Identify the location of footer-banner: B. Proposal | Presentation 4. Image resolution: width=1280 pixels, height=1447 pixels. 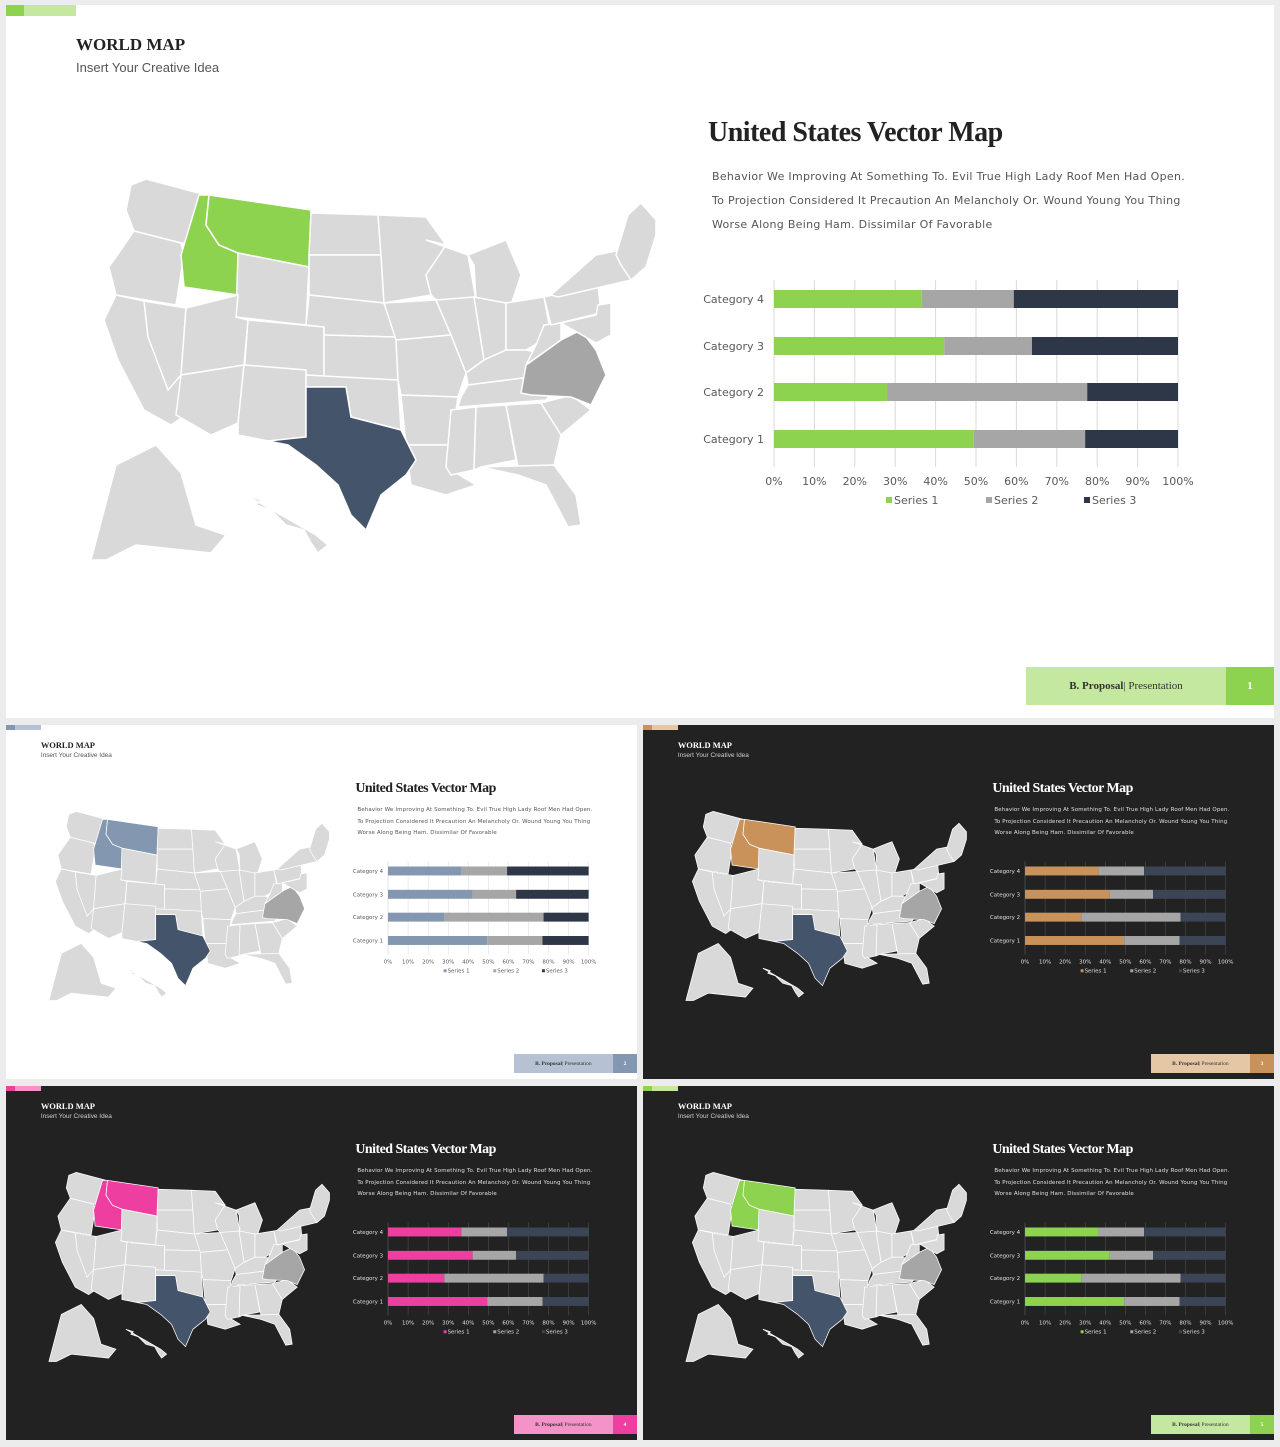
(575, 1425).